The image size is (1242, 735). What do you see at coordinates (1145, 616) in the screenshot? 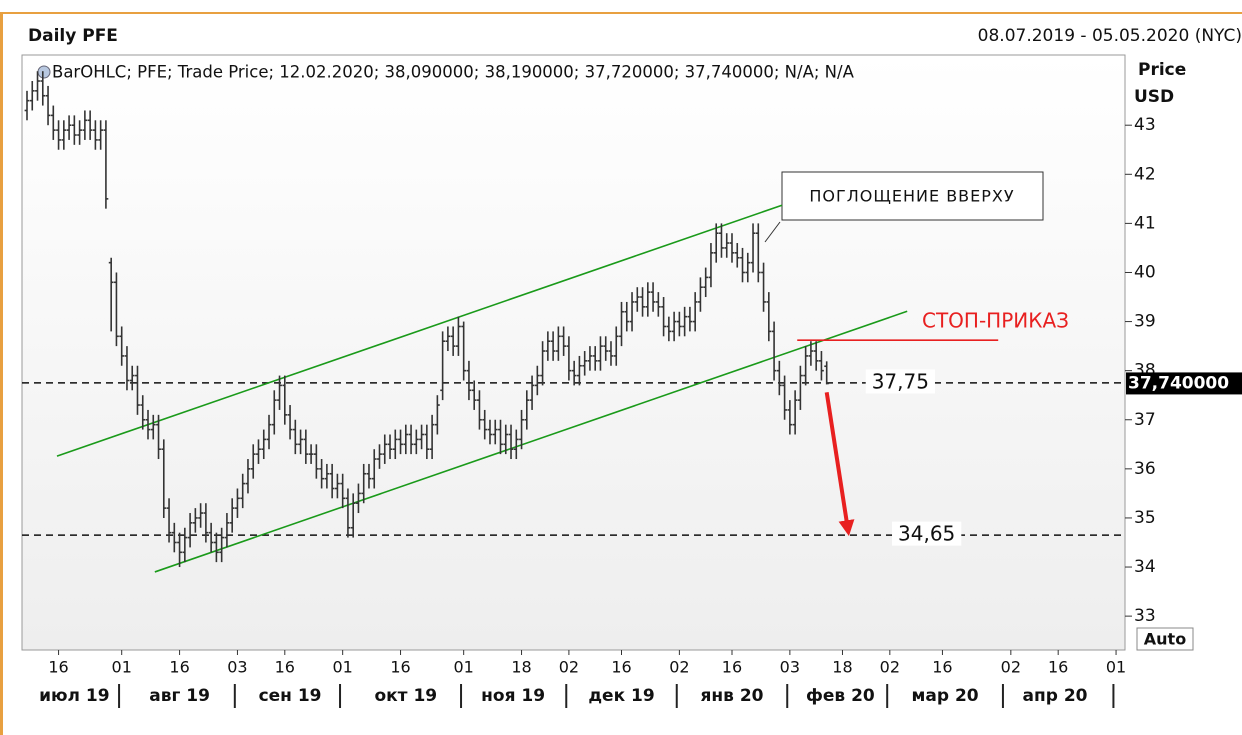
I see `y-tick-label: 33` at bounding box center [1145, 616].